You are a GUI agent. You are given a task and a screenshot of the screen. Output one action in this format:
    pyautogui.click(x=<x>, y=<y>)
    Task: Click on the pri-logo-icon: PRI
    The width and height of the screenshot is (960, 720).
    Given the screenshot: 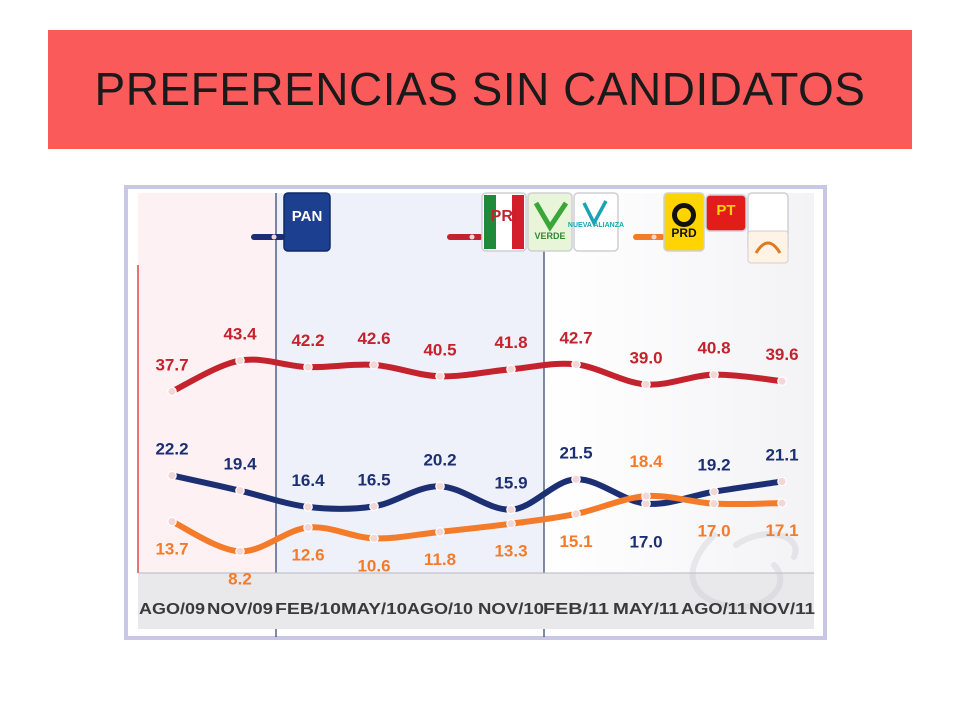 What is the action you would take?
    pyautogui.click(x=504, y=222)
    